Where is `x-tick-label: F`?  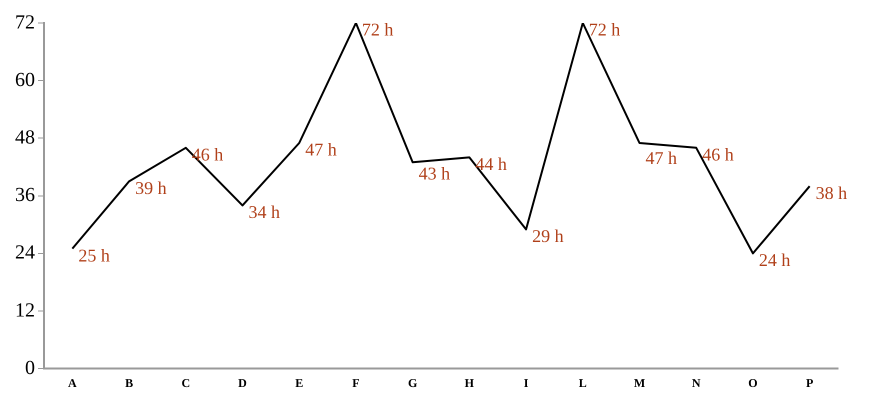 x-tick-label: F is located at coordinates (356, 383).